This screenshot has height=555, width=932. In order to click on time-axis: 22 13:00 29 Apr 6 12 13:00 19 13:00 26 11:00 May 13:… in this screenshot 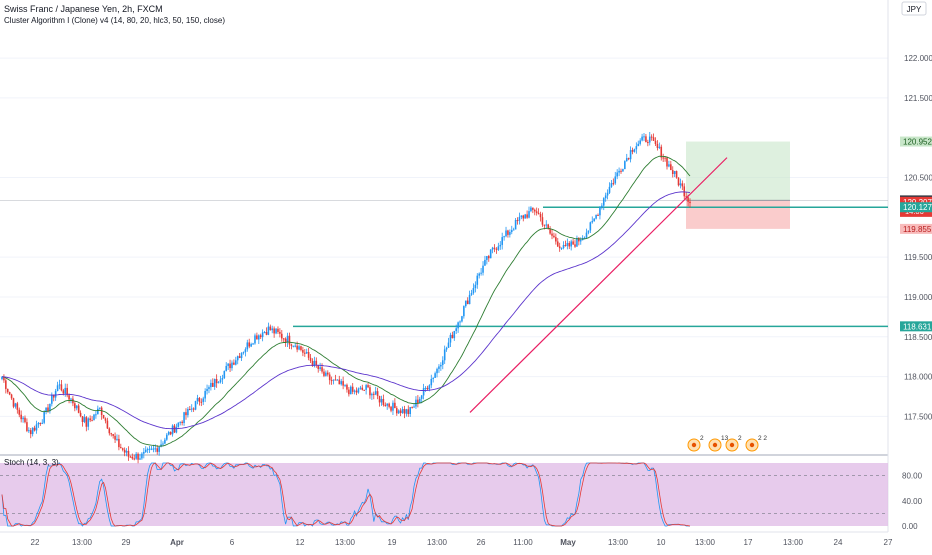, I will do `click(446, 539)`.